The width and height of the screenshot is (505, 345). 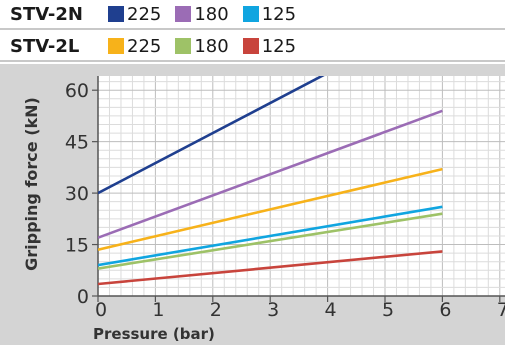 What do you see at coordinates (46, 14) in the screenshot?
I see `legend-row-label: STV-2N` at bounding box center [46, 14].